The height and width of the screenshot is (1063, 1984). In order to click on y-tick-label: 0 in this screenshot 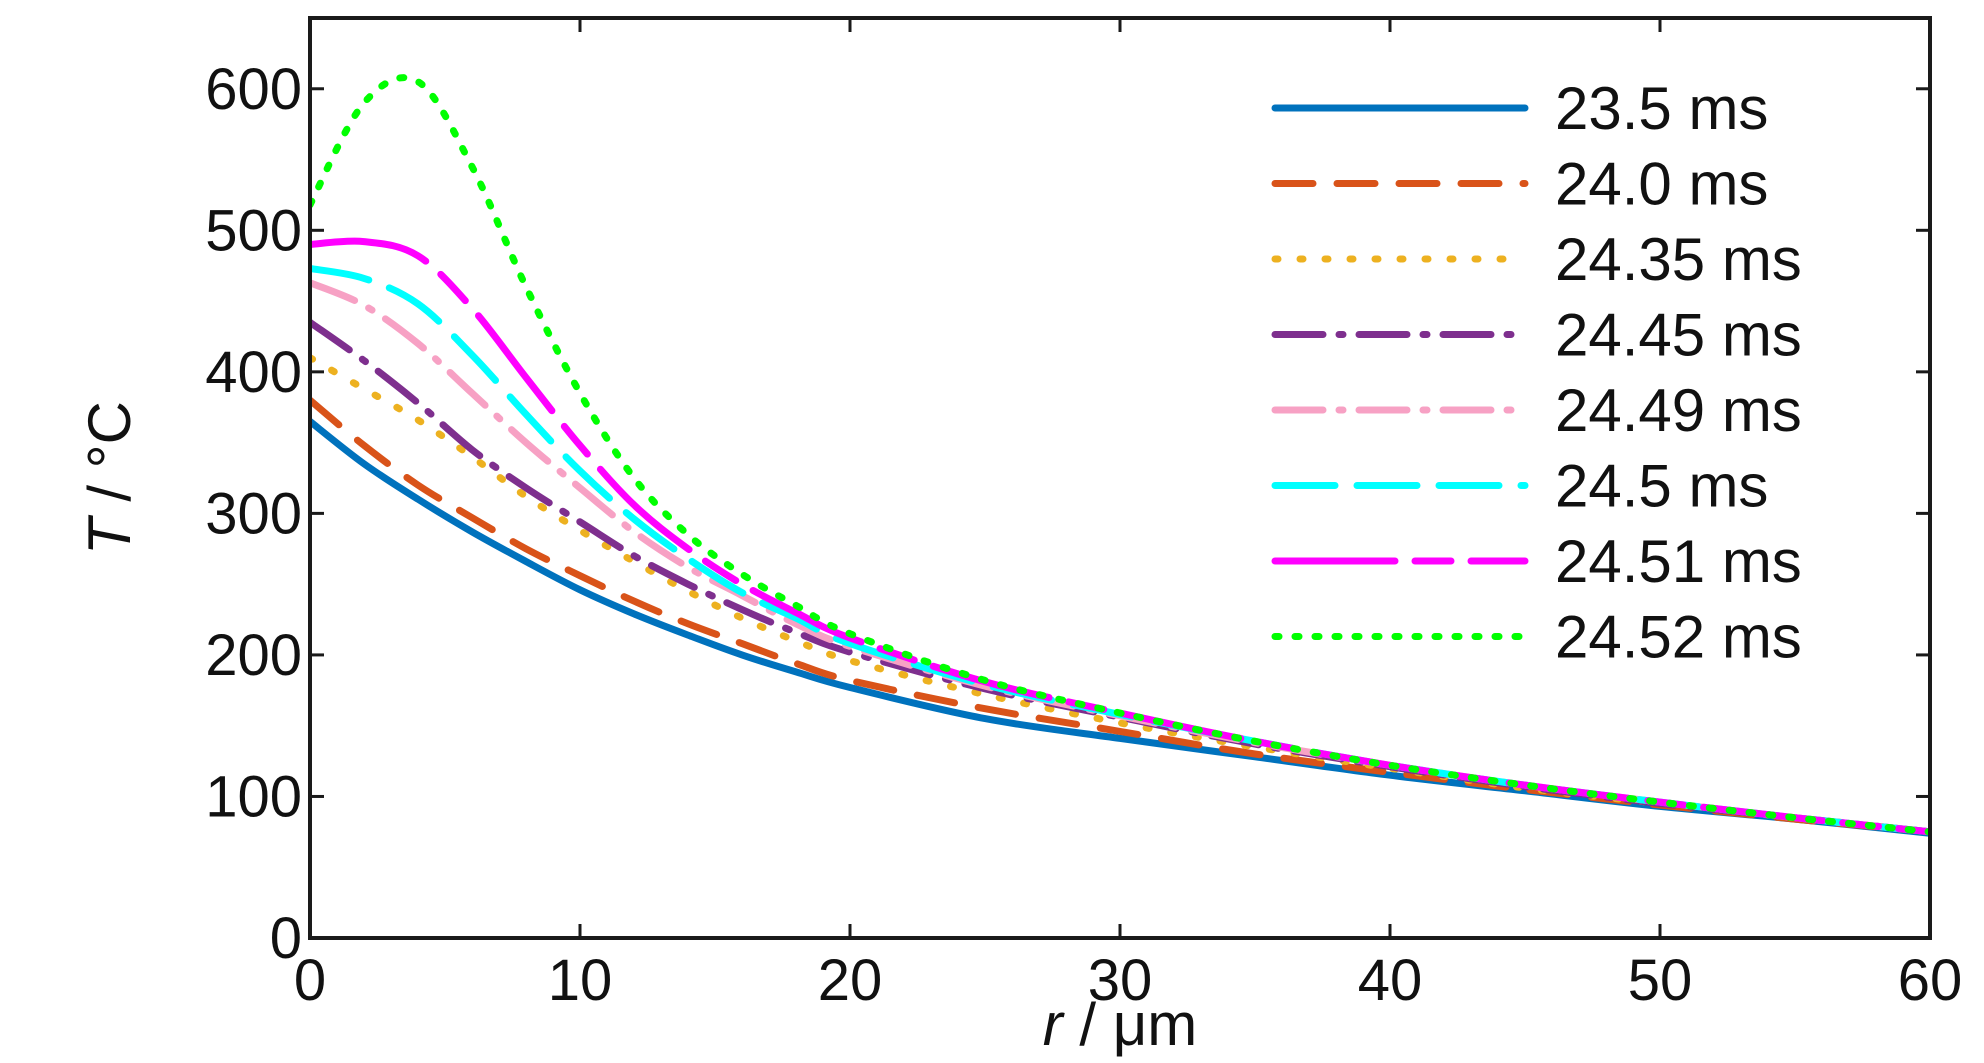, I will do `click(286, 938)`.